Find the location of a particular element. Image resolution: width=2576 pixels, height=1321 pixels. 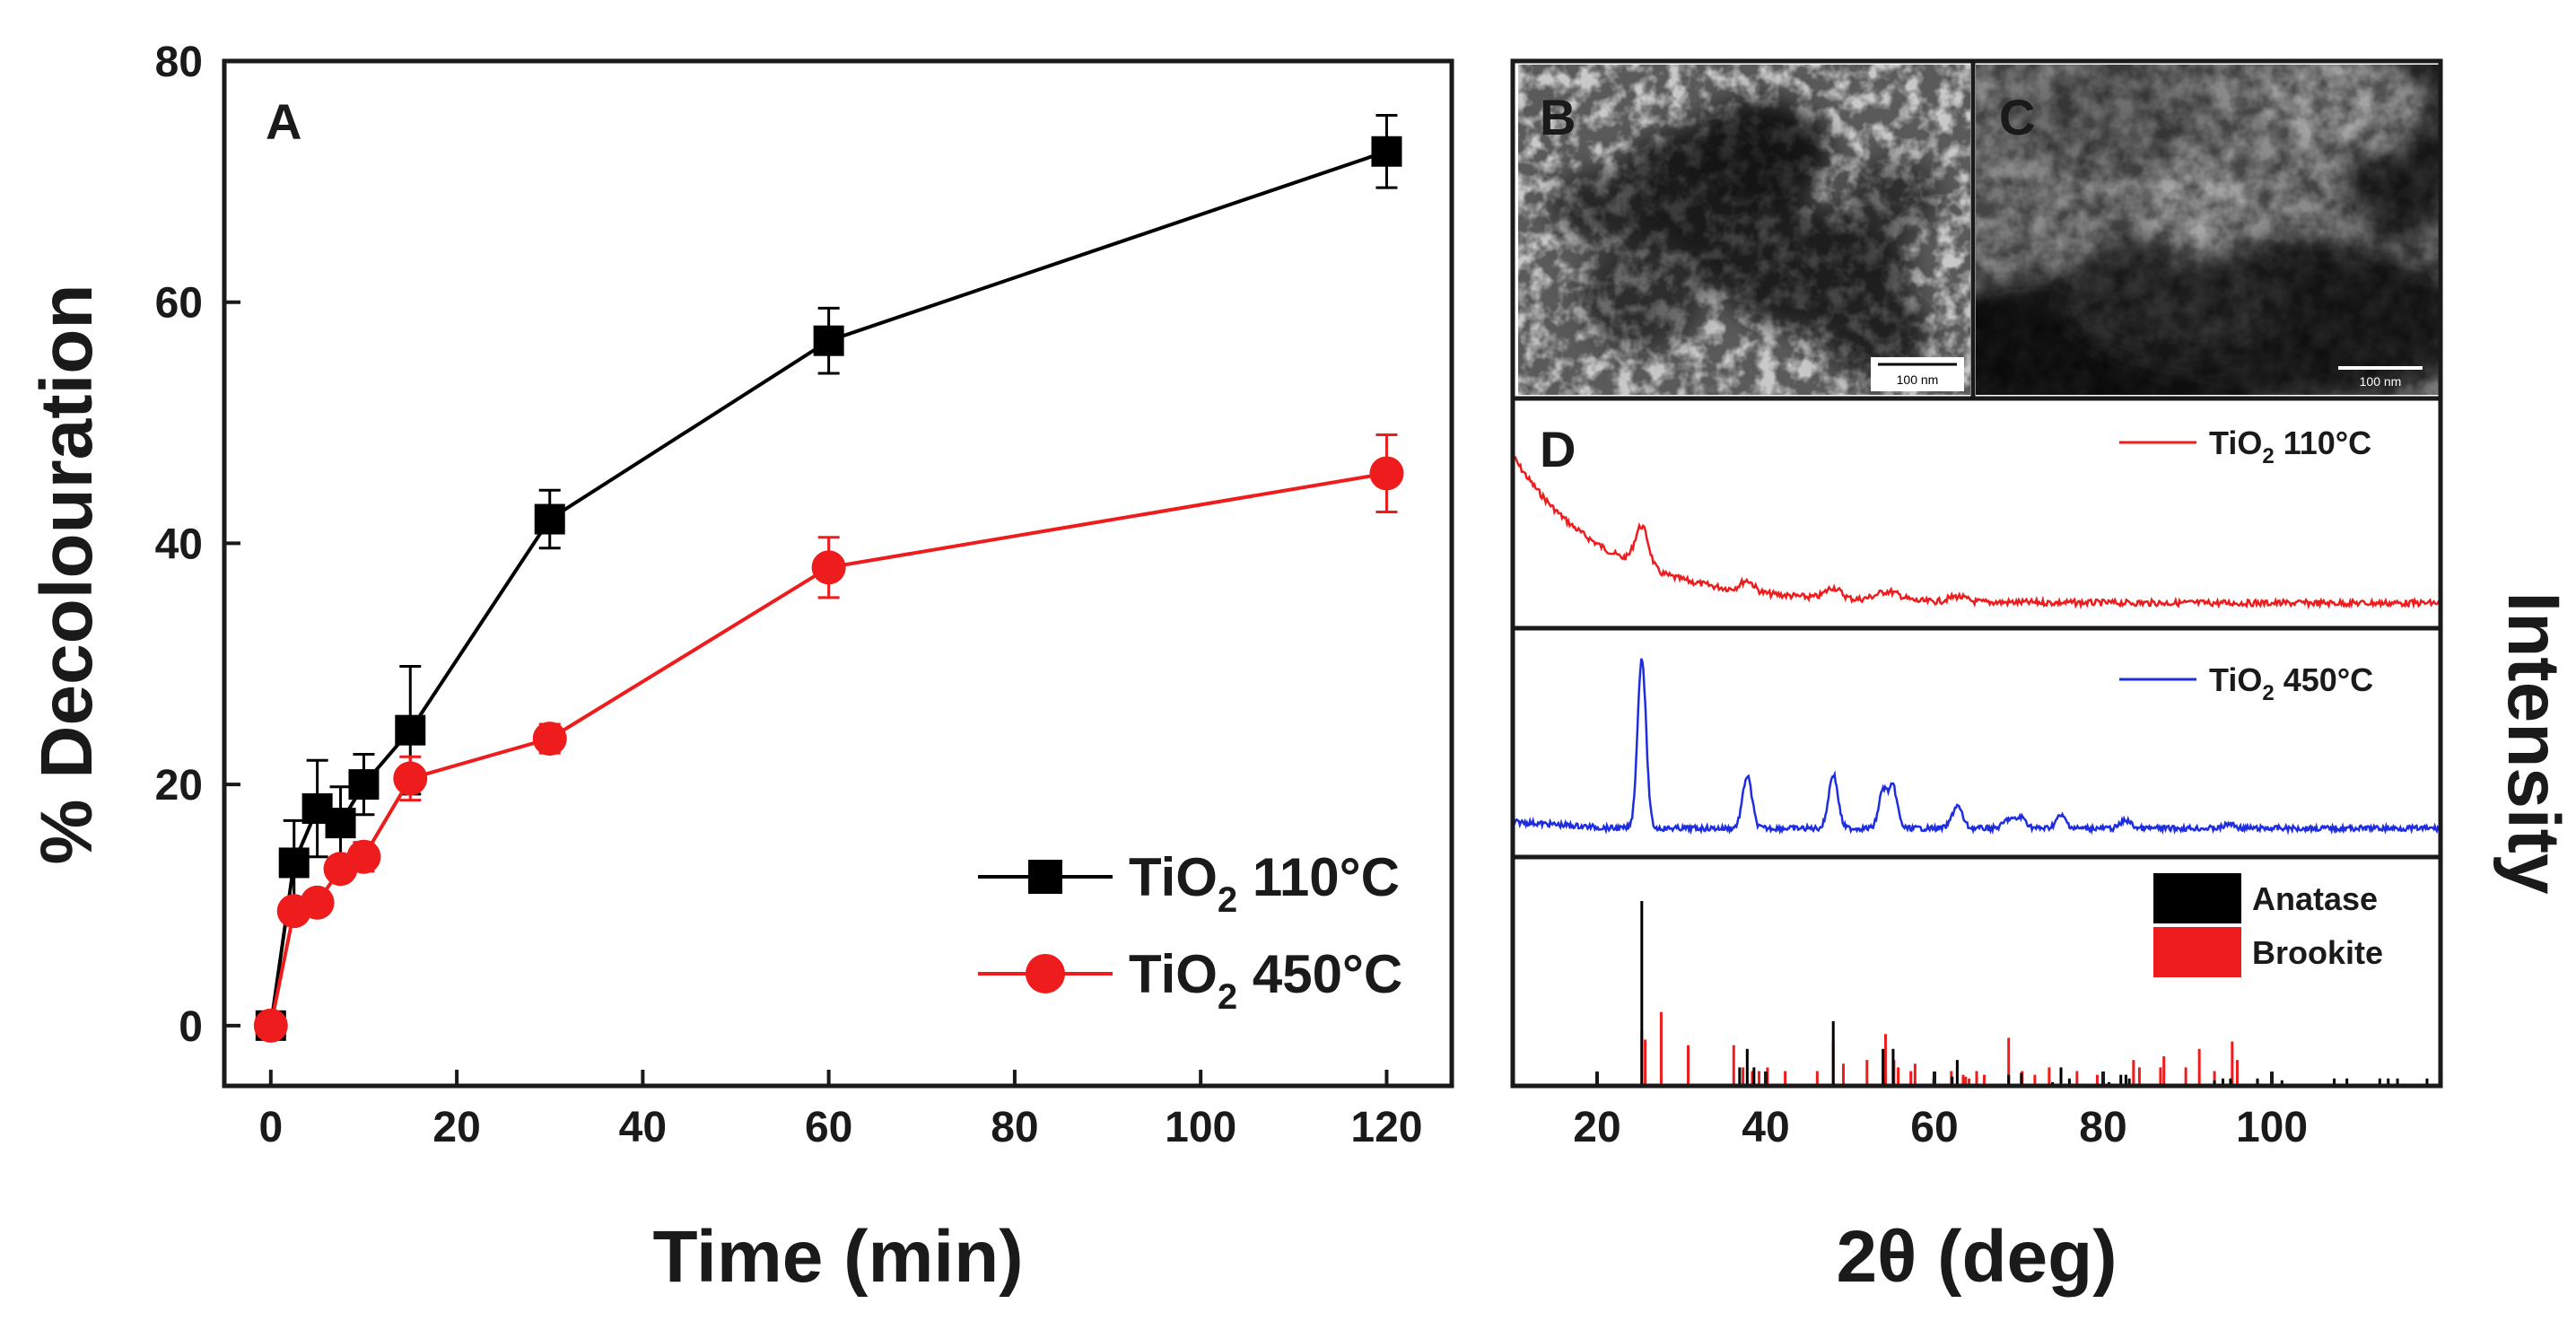

legend-label-110: TiO2 110°C is located at coordinates (1264, 883).